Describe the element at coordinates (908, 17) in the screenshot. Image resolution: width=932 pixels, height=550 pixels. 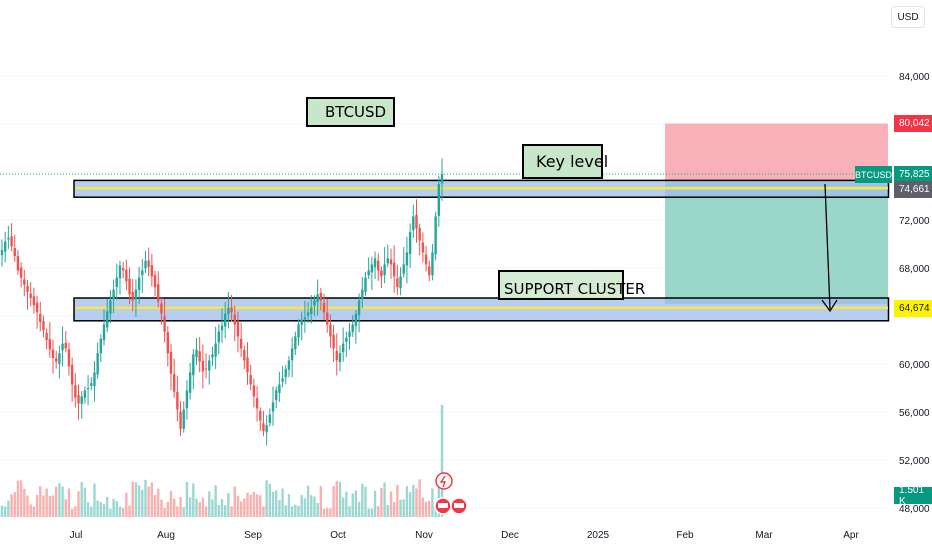
I see `currency-label: USD` at that location.